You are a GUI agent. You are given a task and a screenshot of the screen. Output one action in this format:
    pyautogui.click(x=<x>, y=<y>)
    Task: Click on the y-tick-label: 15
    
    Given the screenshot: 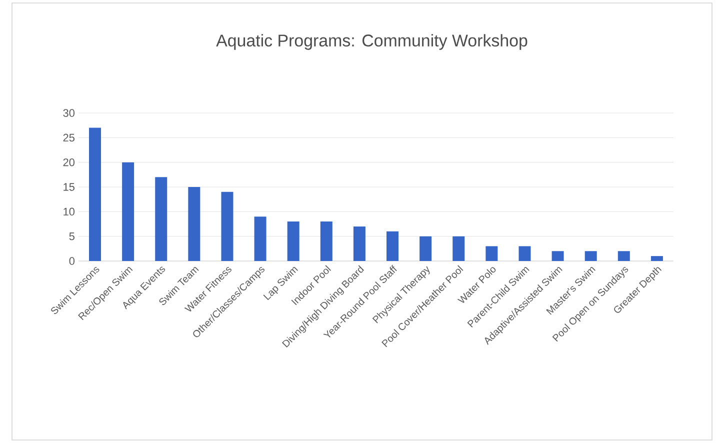 What is the action you would take?
    pyautogui.click(x=69, y=187)
    